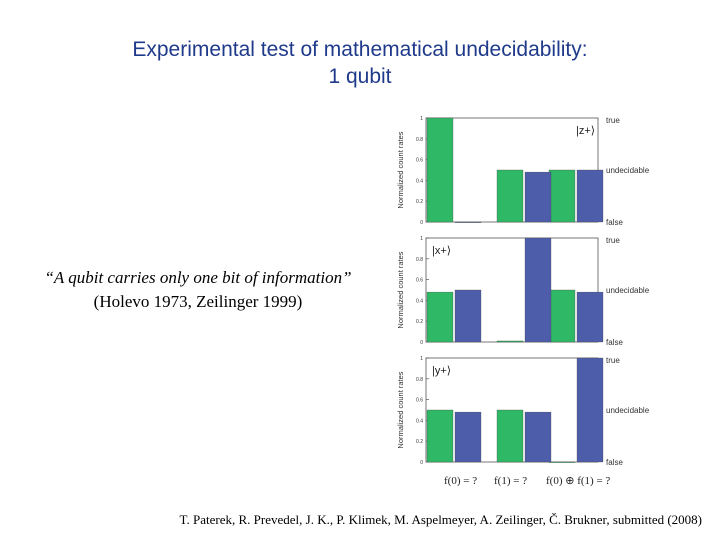  What do you see at coordinates (360, 76) in the screenshot?
I see `title-line-2: 1 qubit` at bounding box center [360, 76].